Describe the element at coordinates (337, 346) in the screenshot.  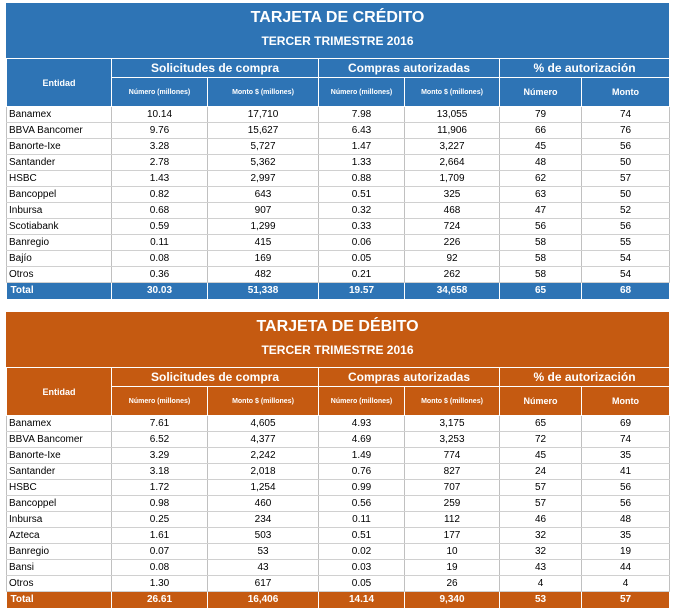
I see `debit-subtitle: TERCER TRIMESTRE 2016` at that location.